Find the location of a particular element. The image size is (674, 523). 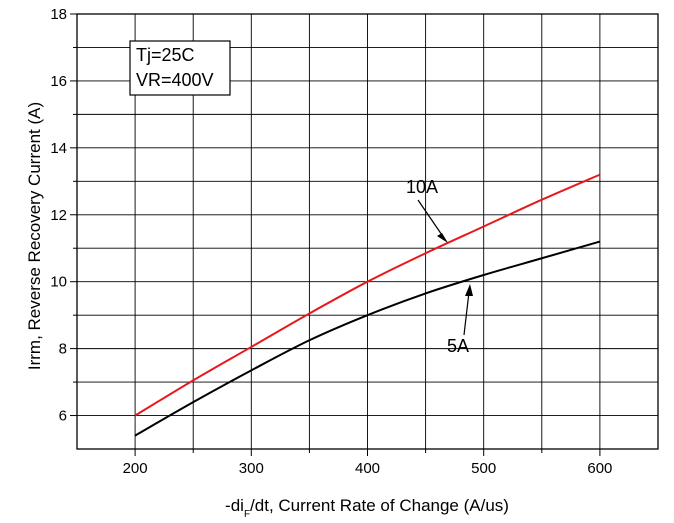

x-tick-label: 300 is located at coordinates (251, 468).